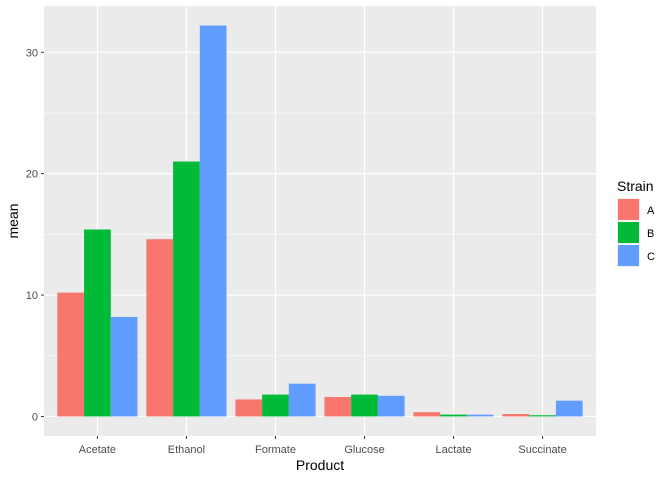 This screenshot has width=672, height=480. Describe the element at coordinates (516, 415) in the screenshot. I see `bar-A-succinate` at that location.